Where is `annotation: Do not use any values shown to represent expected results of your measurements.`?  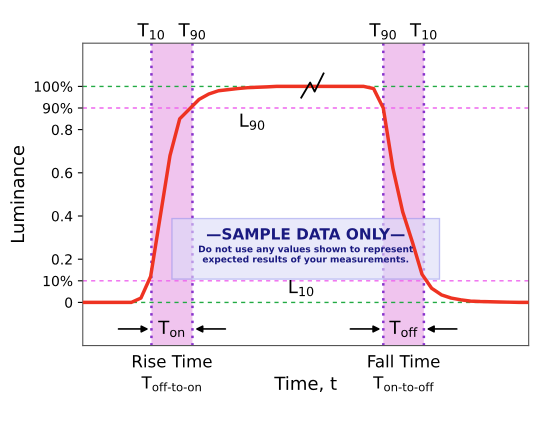 annotation: Do not use any values shown to represent expected results of your measurements. is located at coordinates (306, 254).